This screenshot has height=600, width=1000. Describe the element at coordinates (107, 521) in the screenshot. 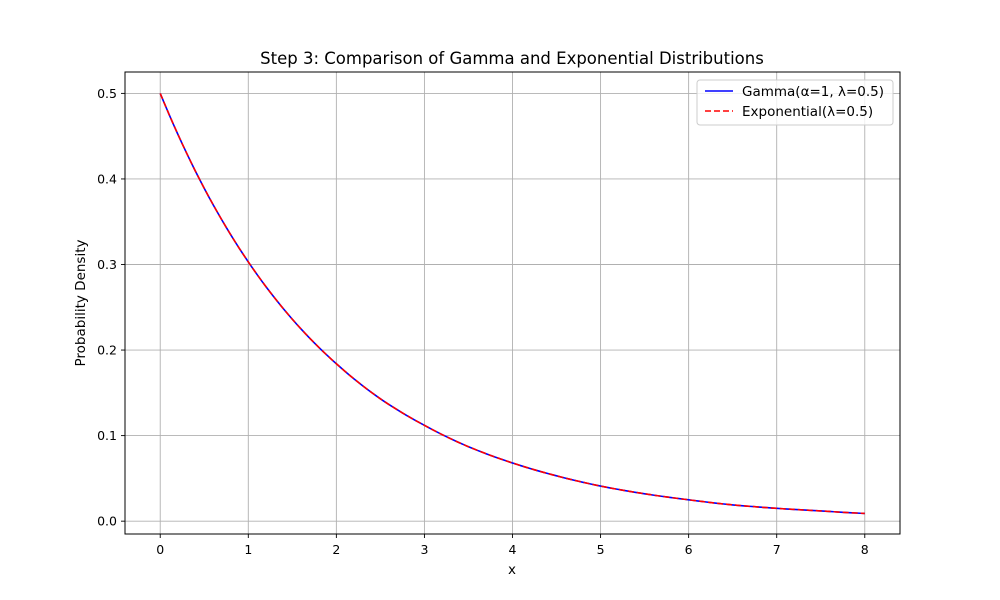

I see `y-tick-label: 0.0` at that location.